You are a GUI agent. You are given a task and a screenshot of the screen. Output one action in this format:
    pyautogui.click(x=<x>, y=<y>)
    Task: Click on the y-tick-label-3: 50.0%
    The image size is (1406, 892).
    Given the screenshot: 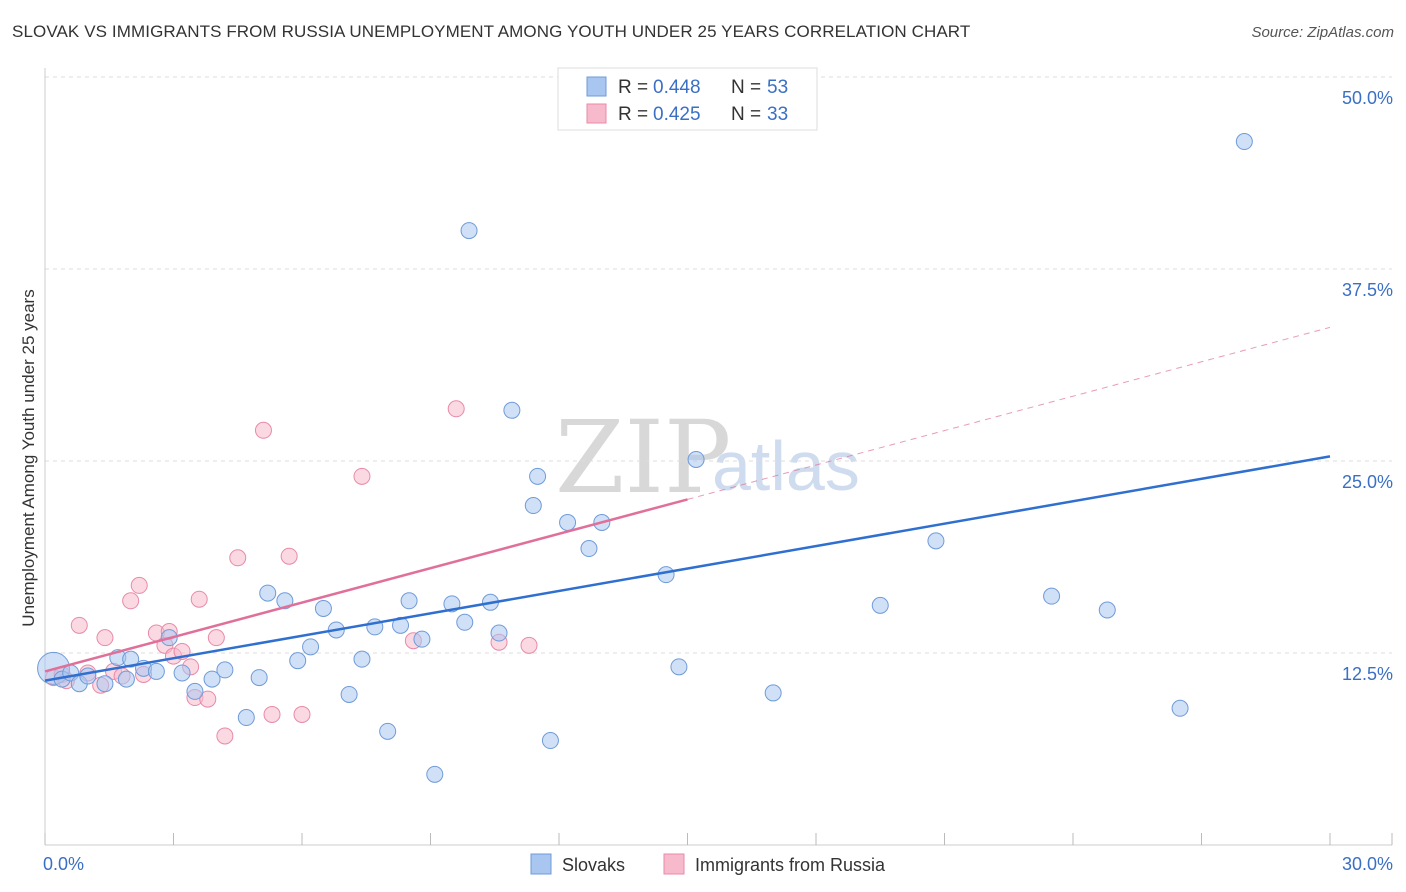 What is the action you would take?
    pyautogui.click(x=1367, y=98)
    